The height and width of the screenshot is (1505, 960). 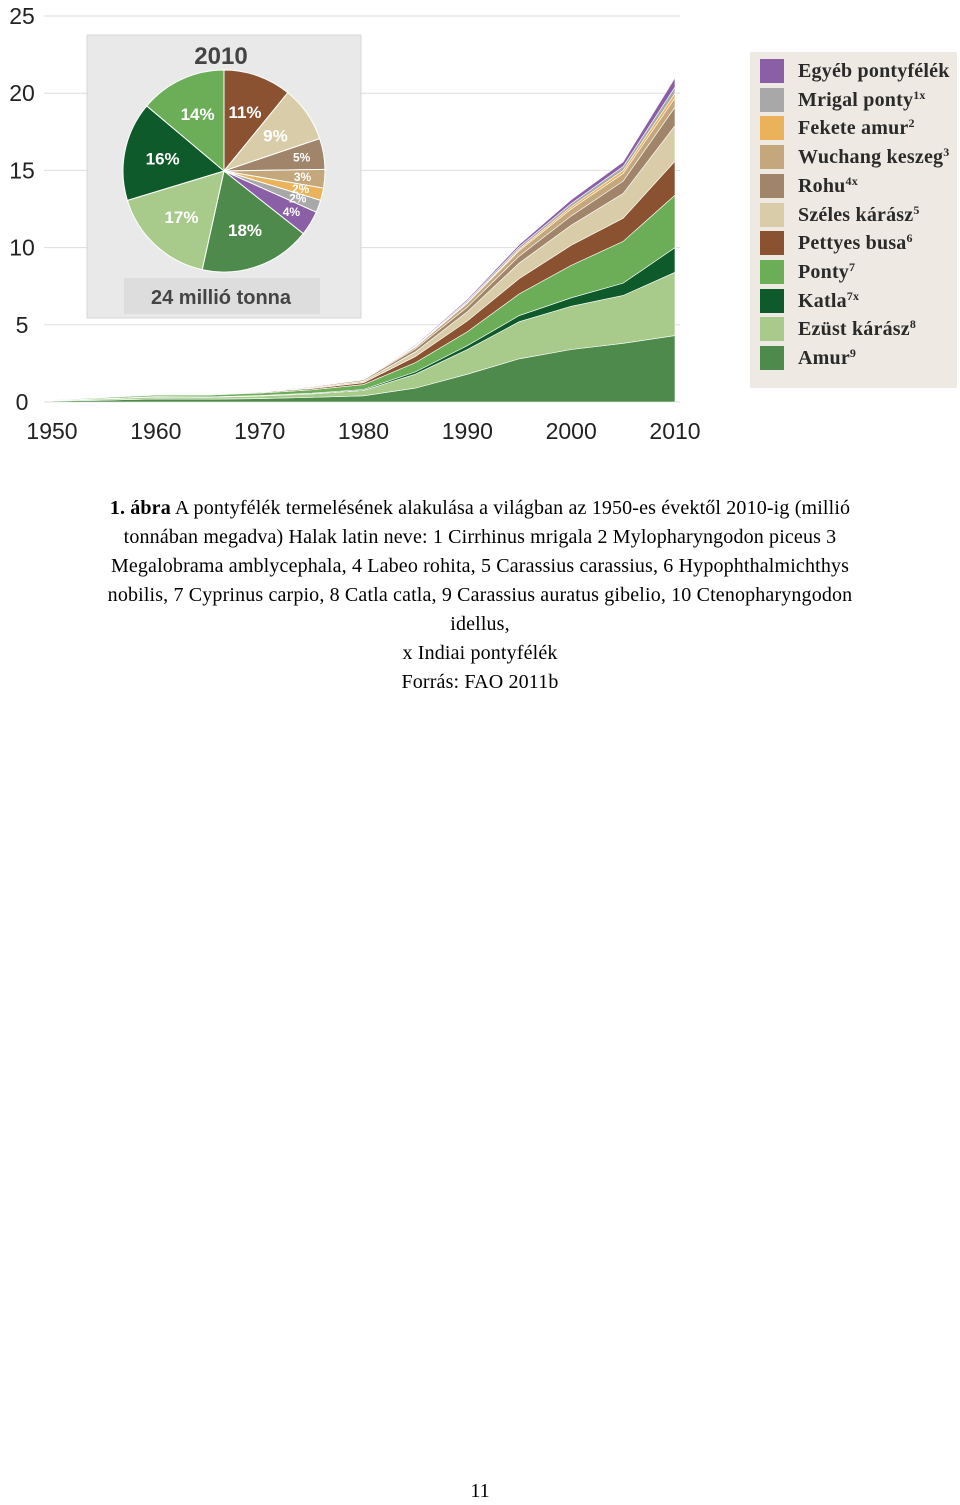 I want to click on figure-label: 1. ábra, so click(x=140, y=508).